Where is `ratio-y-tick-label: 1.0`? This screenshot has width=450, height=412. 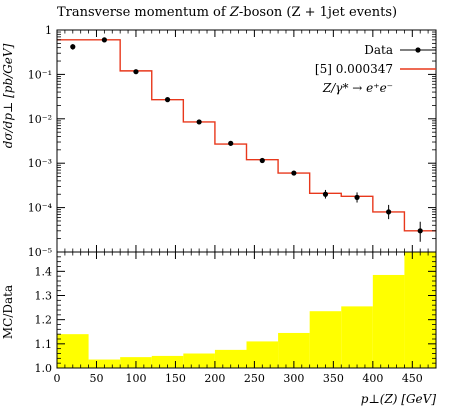 ratio-y-tick-label: 1.0 is located at coordinates (44, 368).